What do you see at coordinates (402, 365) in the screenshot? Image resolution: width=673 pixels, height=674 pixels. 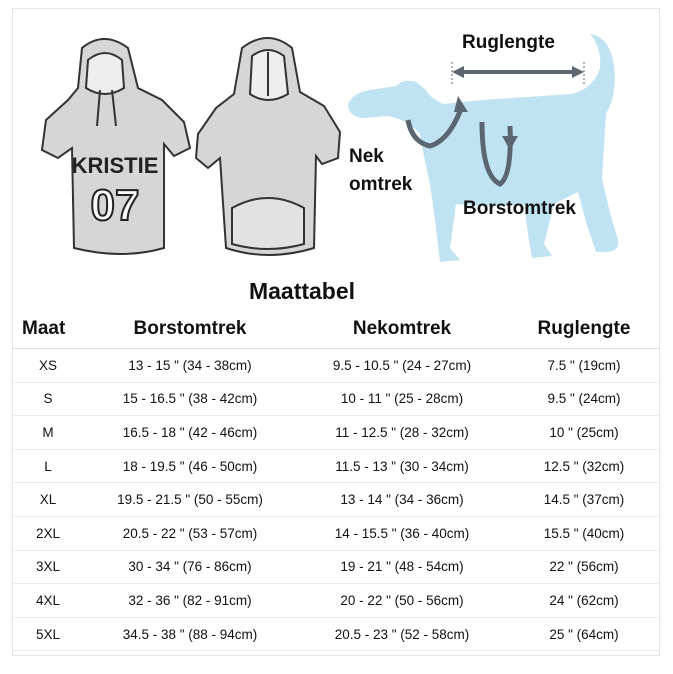 I see `cell-neck: 9.5 - 10.5 " (24 - 27cm)` at bounding box center [402, 365].